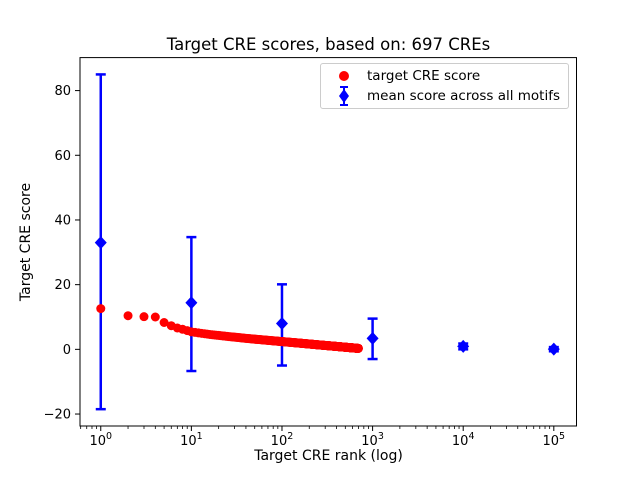  I want to click on y-tick-label: 40, so click(62, 220).